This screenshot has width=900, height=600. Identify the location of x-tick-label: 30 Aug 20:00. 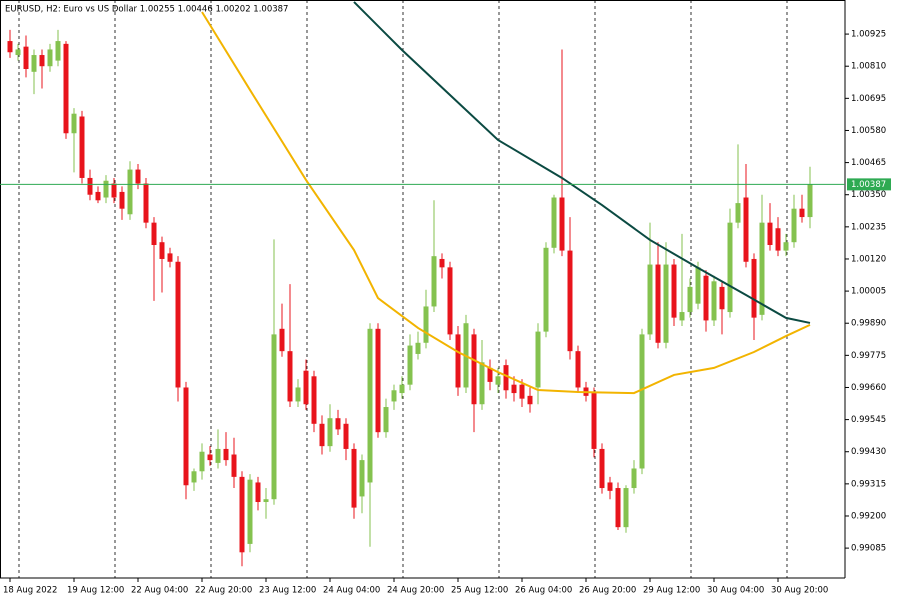
(799, 591).